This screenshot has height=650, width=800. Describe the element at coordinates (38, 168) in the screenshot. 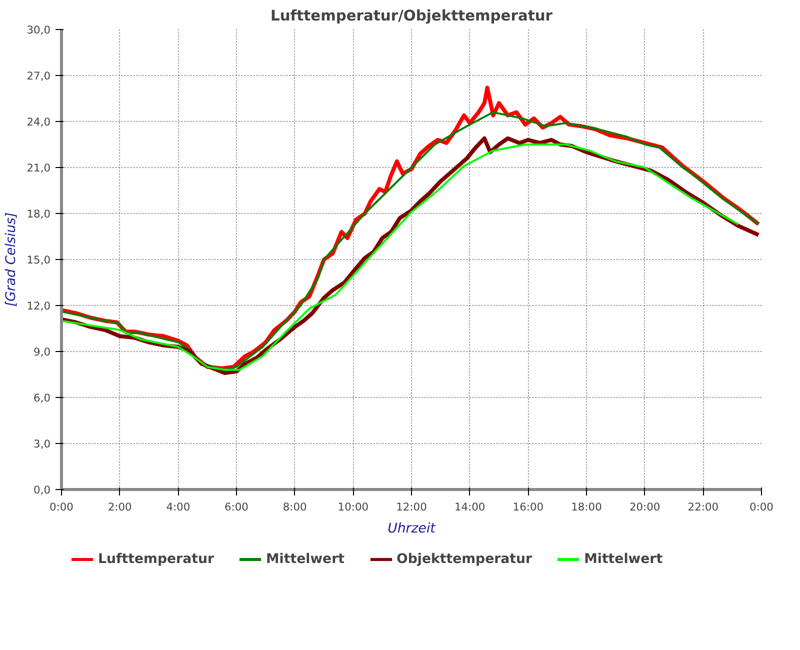

I see `y-tick-label: 21,0` at that location.